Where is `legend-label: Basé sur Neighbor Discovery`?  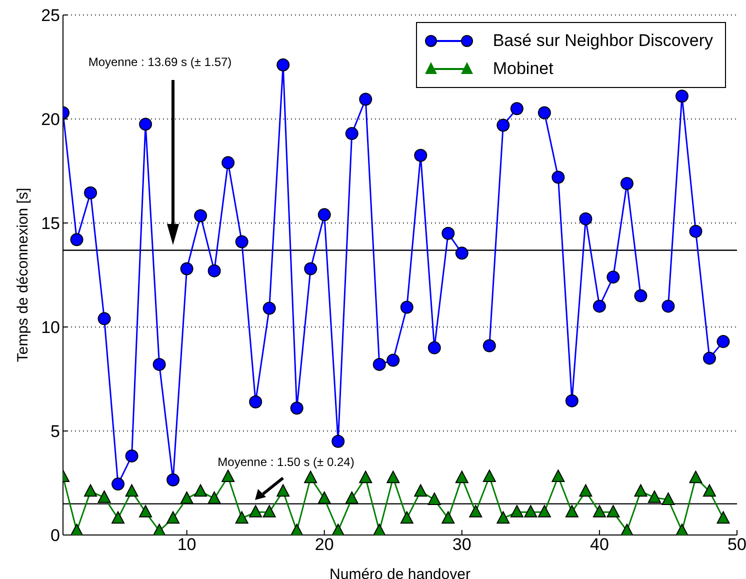
legend-label: Basé sur Neighbor Discovery is located at coordinates (602, 41).